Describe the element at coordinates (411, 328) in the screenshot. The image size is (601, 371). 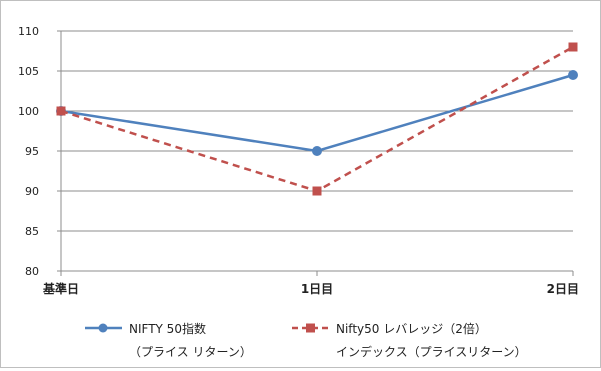
I see `legend-label-series-2-line1: Nifty50 レバレッジ（2倍）` at that location.